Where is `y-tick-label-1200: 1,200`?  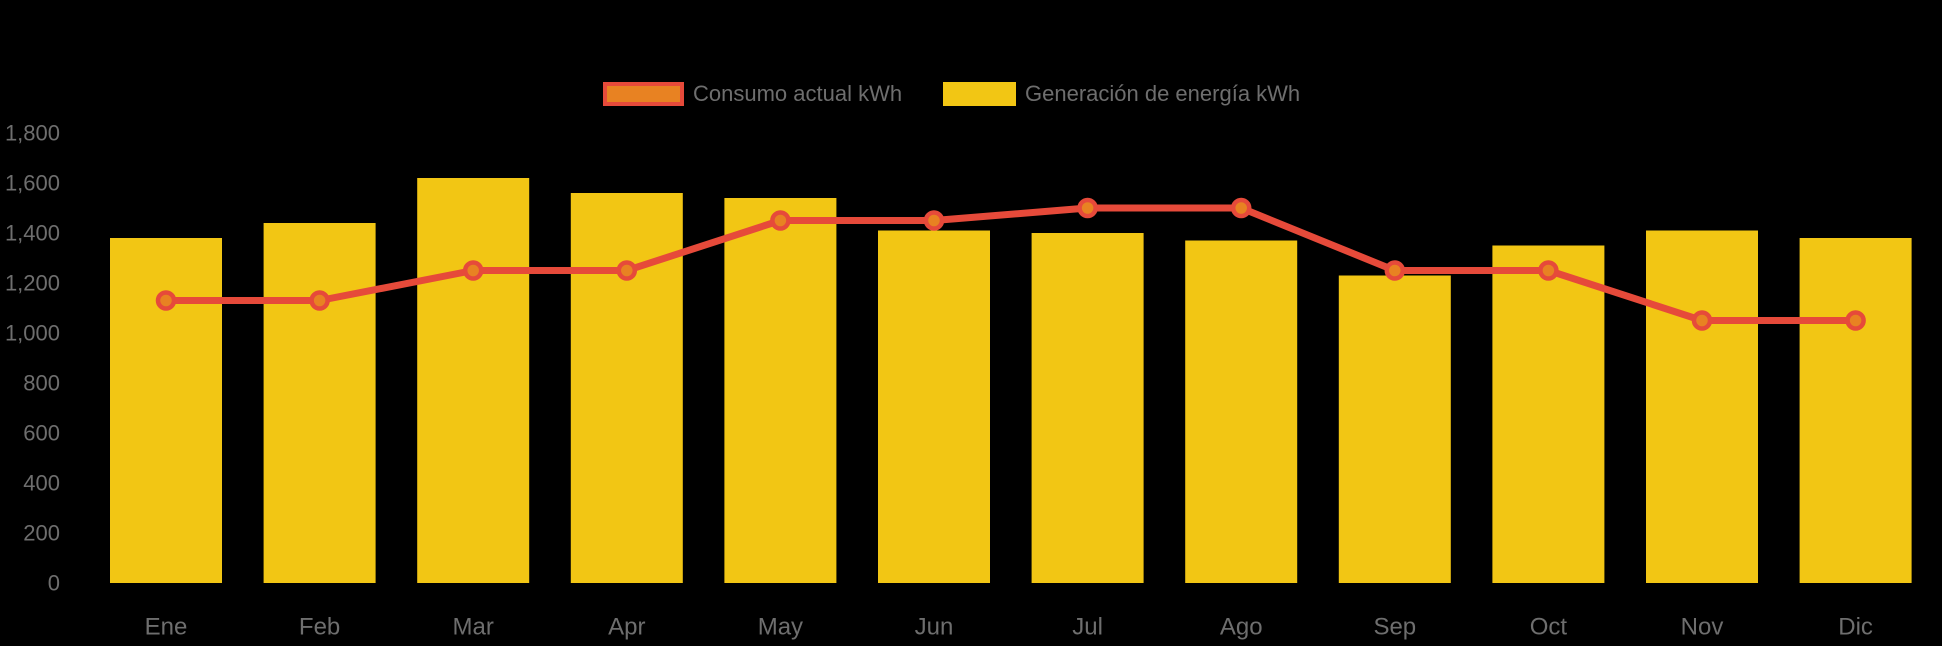
y-tick-label-1200: 1,200 is located at coordinates (32, 283).